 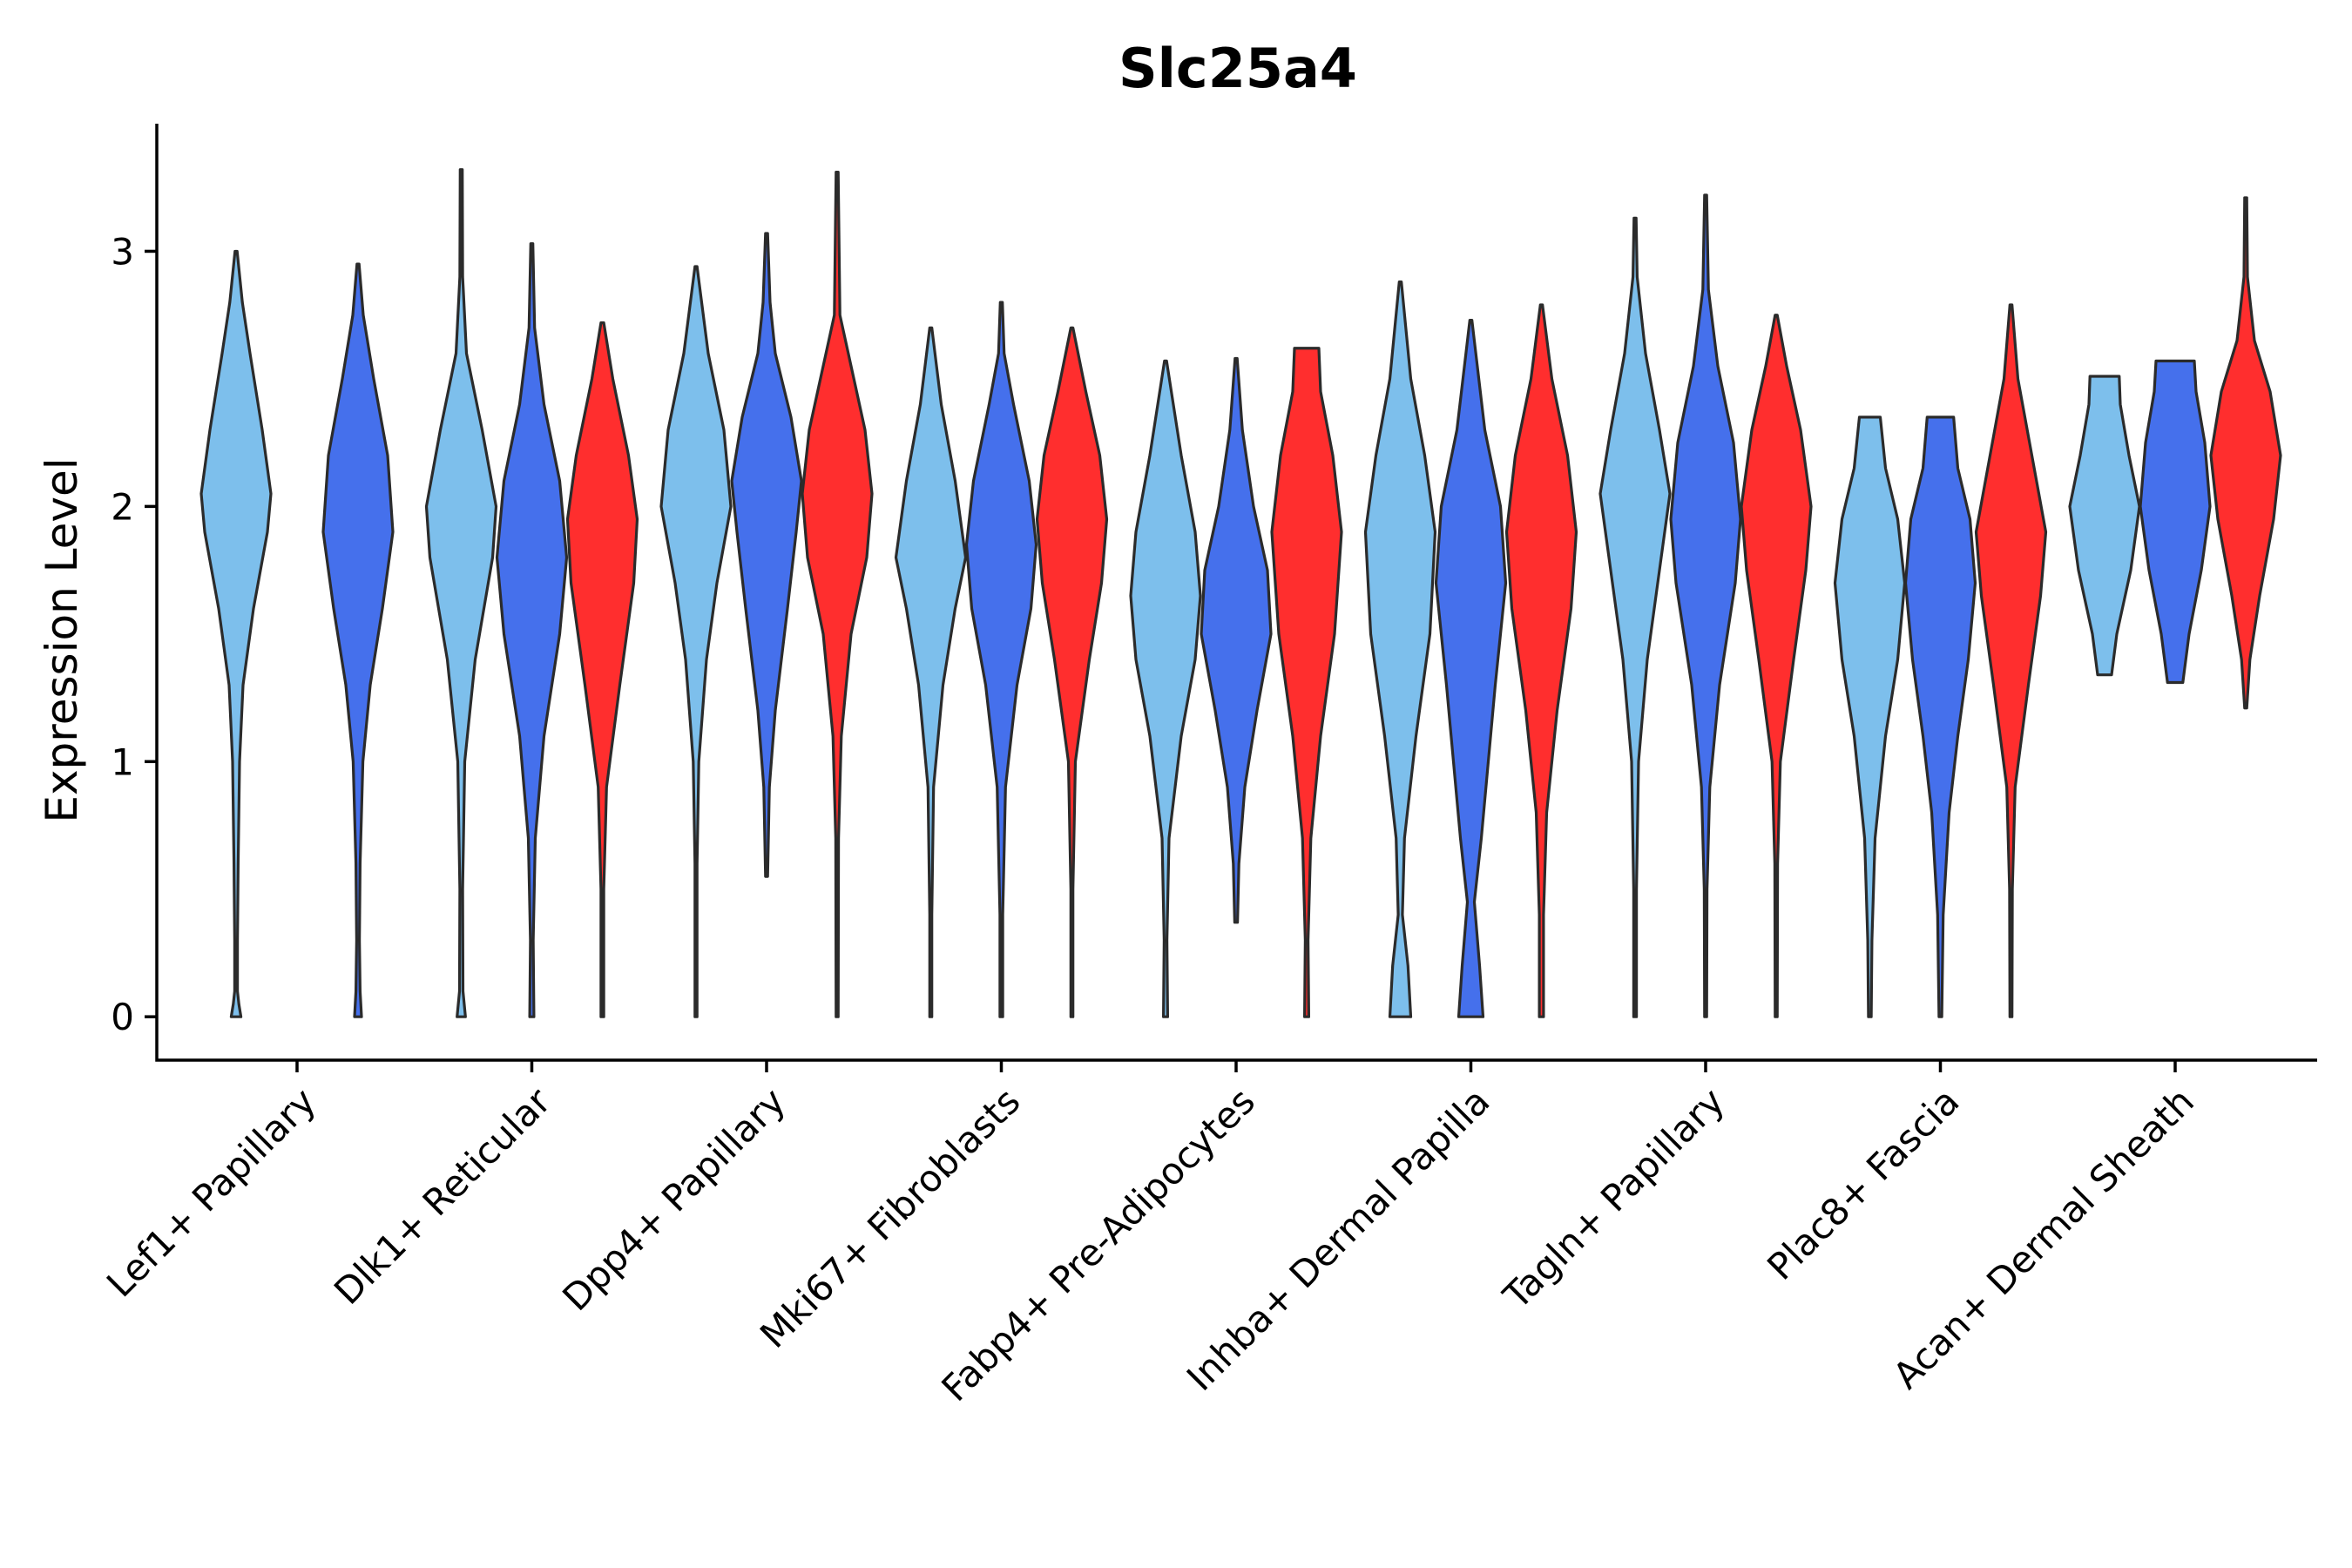 I want to click on y-tick-label: 3, so click(x=122, y=252).